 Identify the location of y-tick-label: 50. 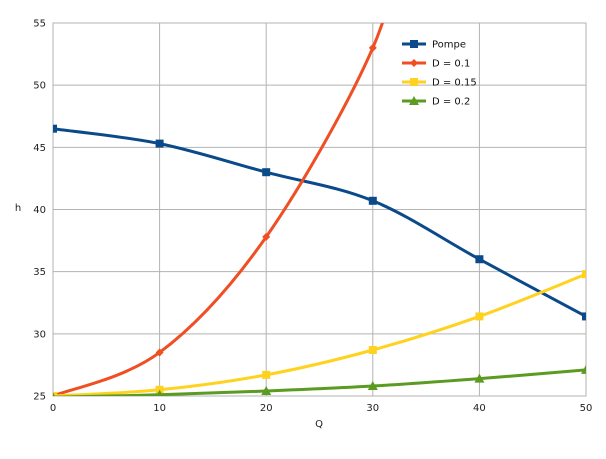
(39, 86).